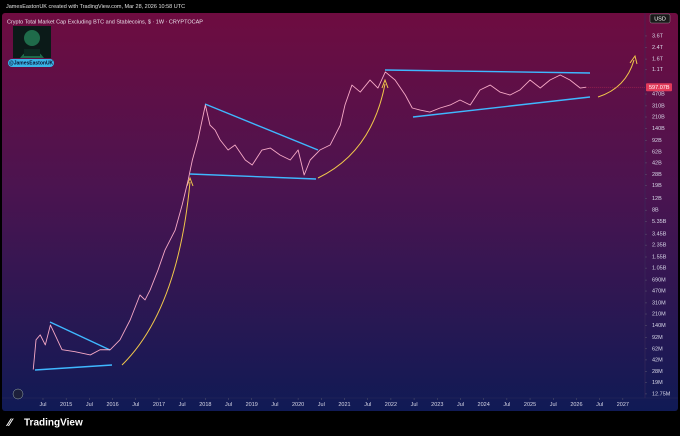 Image resolution: width=680 pixels, height=436 pixels. Describe the element at coordinates (658, 48) in the screenshot. I see `y-tick-label: 2.4T` at that location.